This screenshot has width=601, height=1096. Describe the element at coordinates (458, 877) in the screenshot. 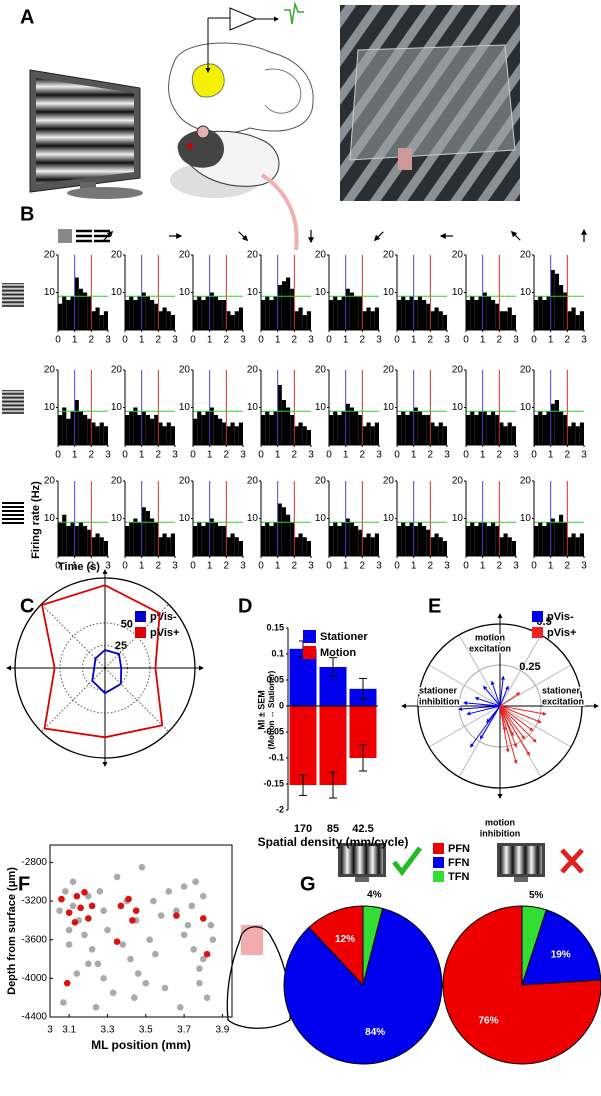

I see `legend-label: TFN` at that location.